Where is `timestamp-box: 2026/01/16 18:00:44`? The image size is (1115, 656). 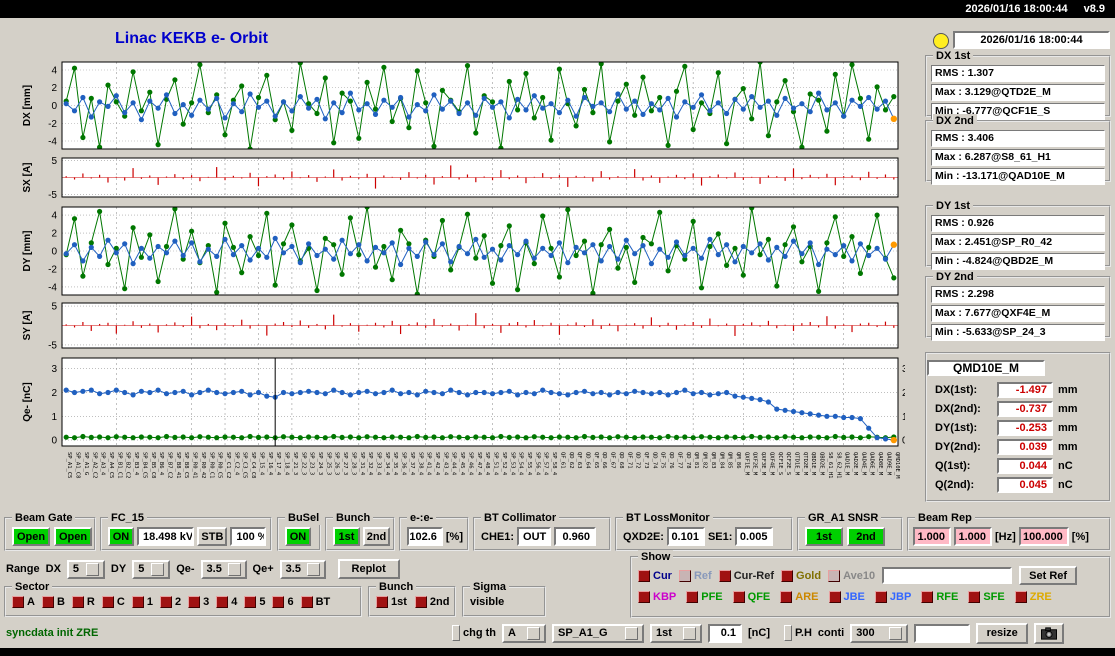 timestamp-box: 2026/01/16 18:00:44 is located at coordinates (1031, 40).